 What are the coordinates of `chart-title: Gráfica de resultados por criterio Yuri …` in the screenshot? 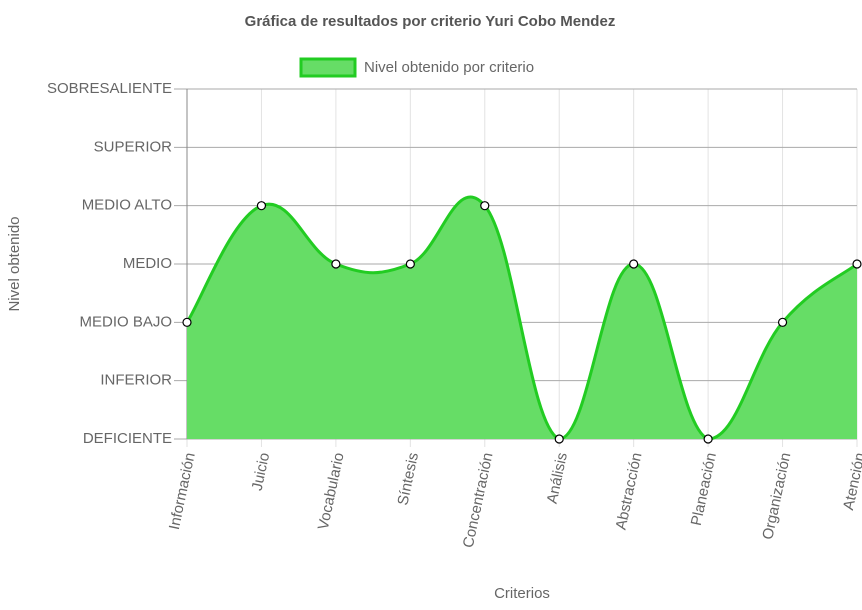 It's located at (430, 21).